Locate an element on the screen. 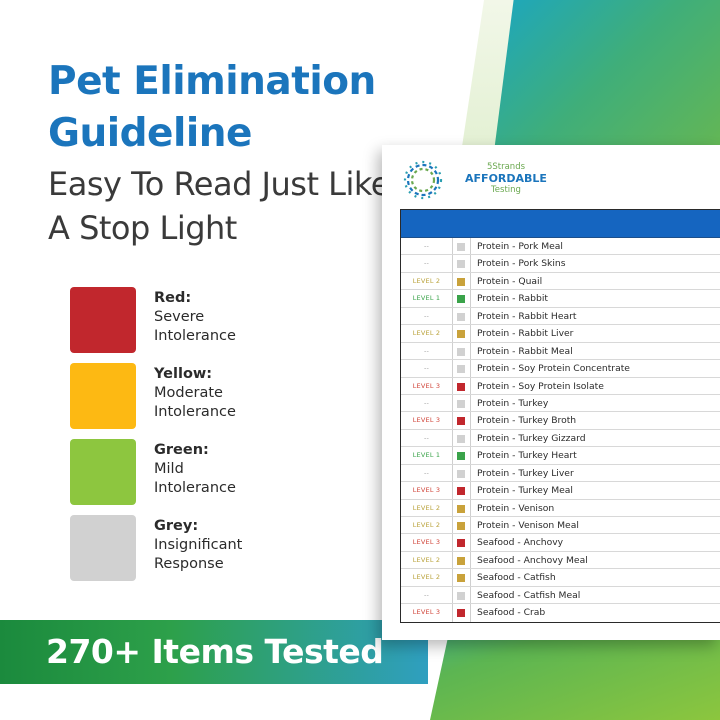 This screenshot has height=720, width=720. table-row: -- Protein - Turkey Gizzard is located at coordinates (560, 438).